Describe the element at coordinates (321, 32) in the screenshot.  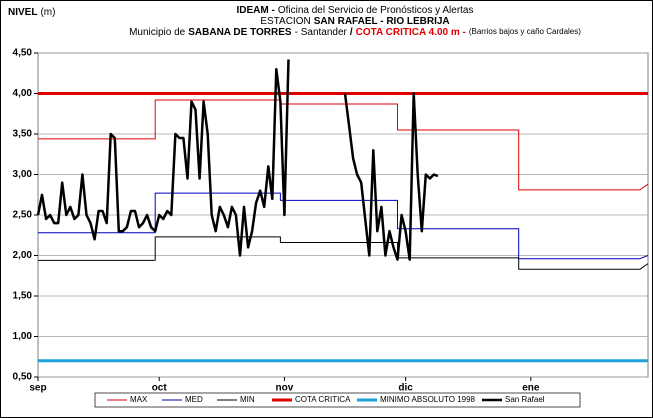
I see `title-part: - Santander` at that location.